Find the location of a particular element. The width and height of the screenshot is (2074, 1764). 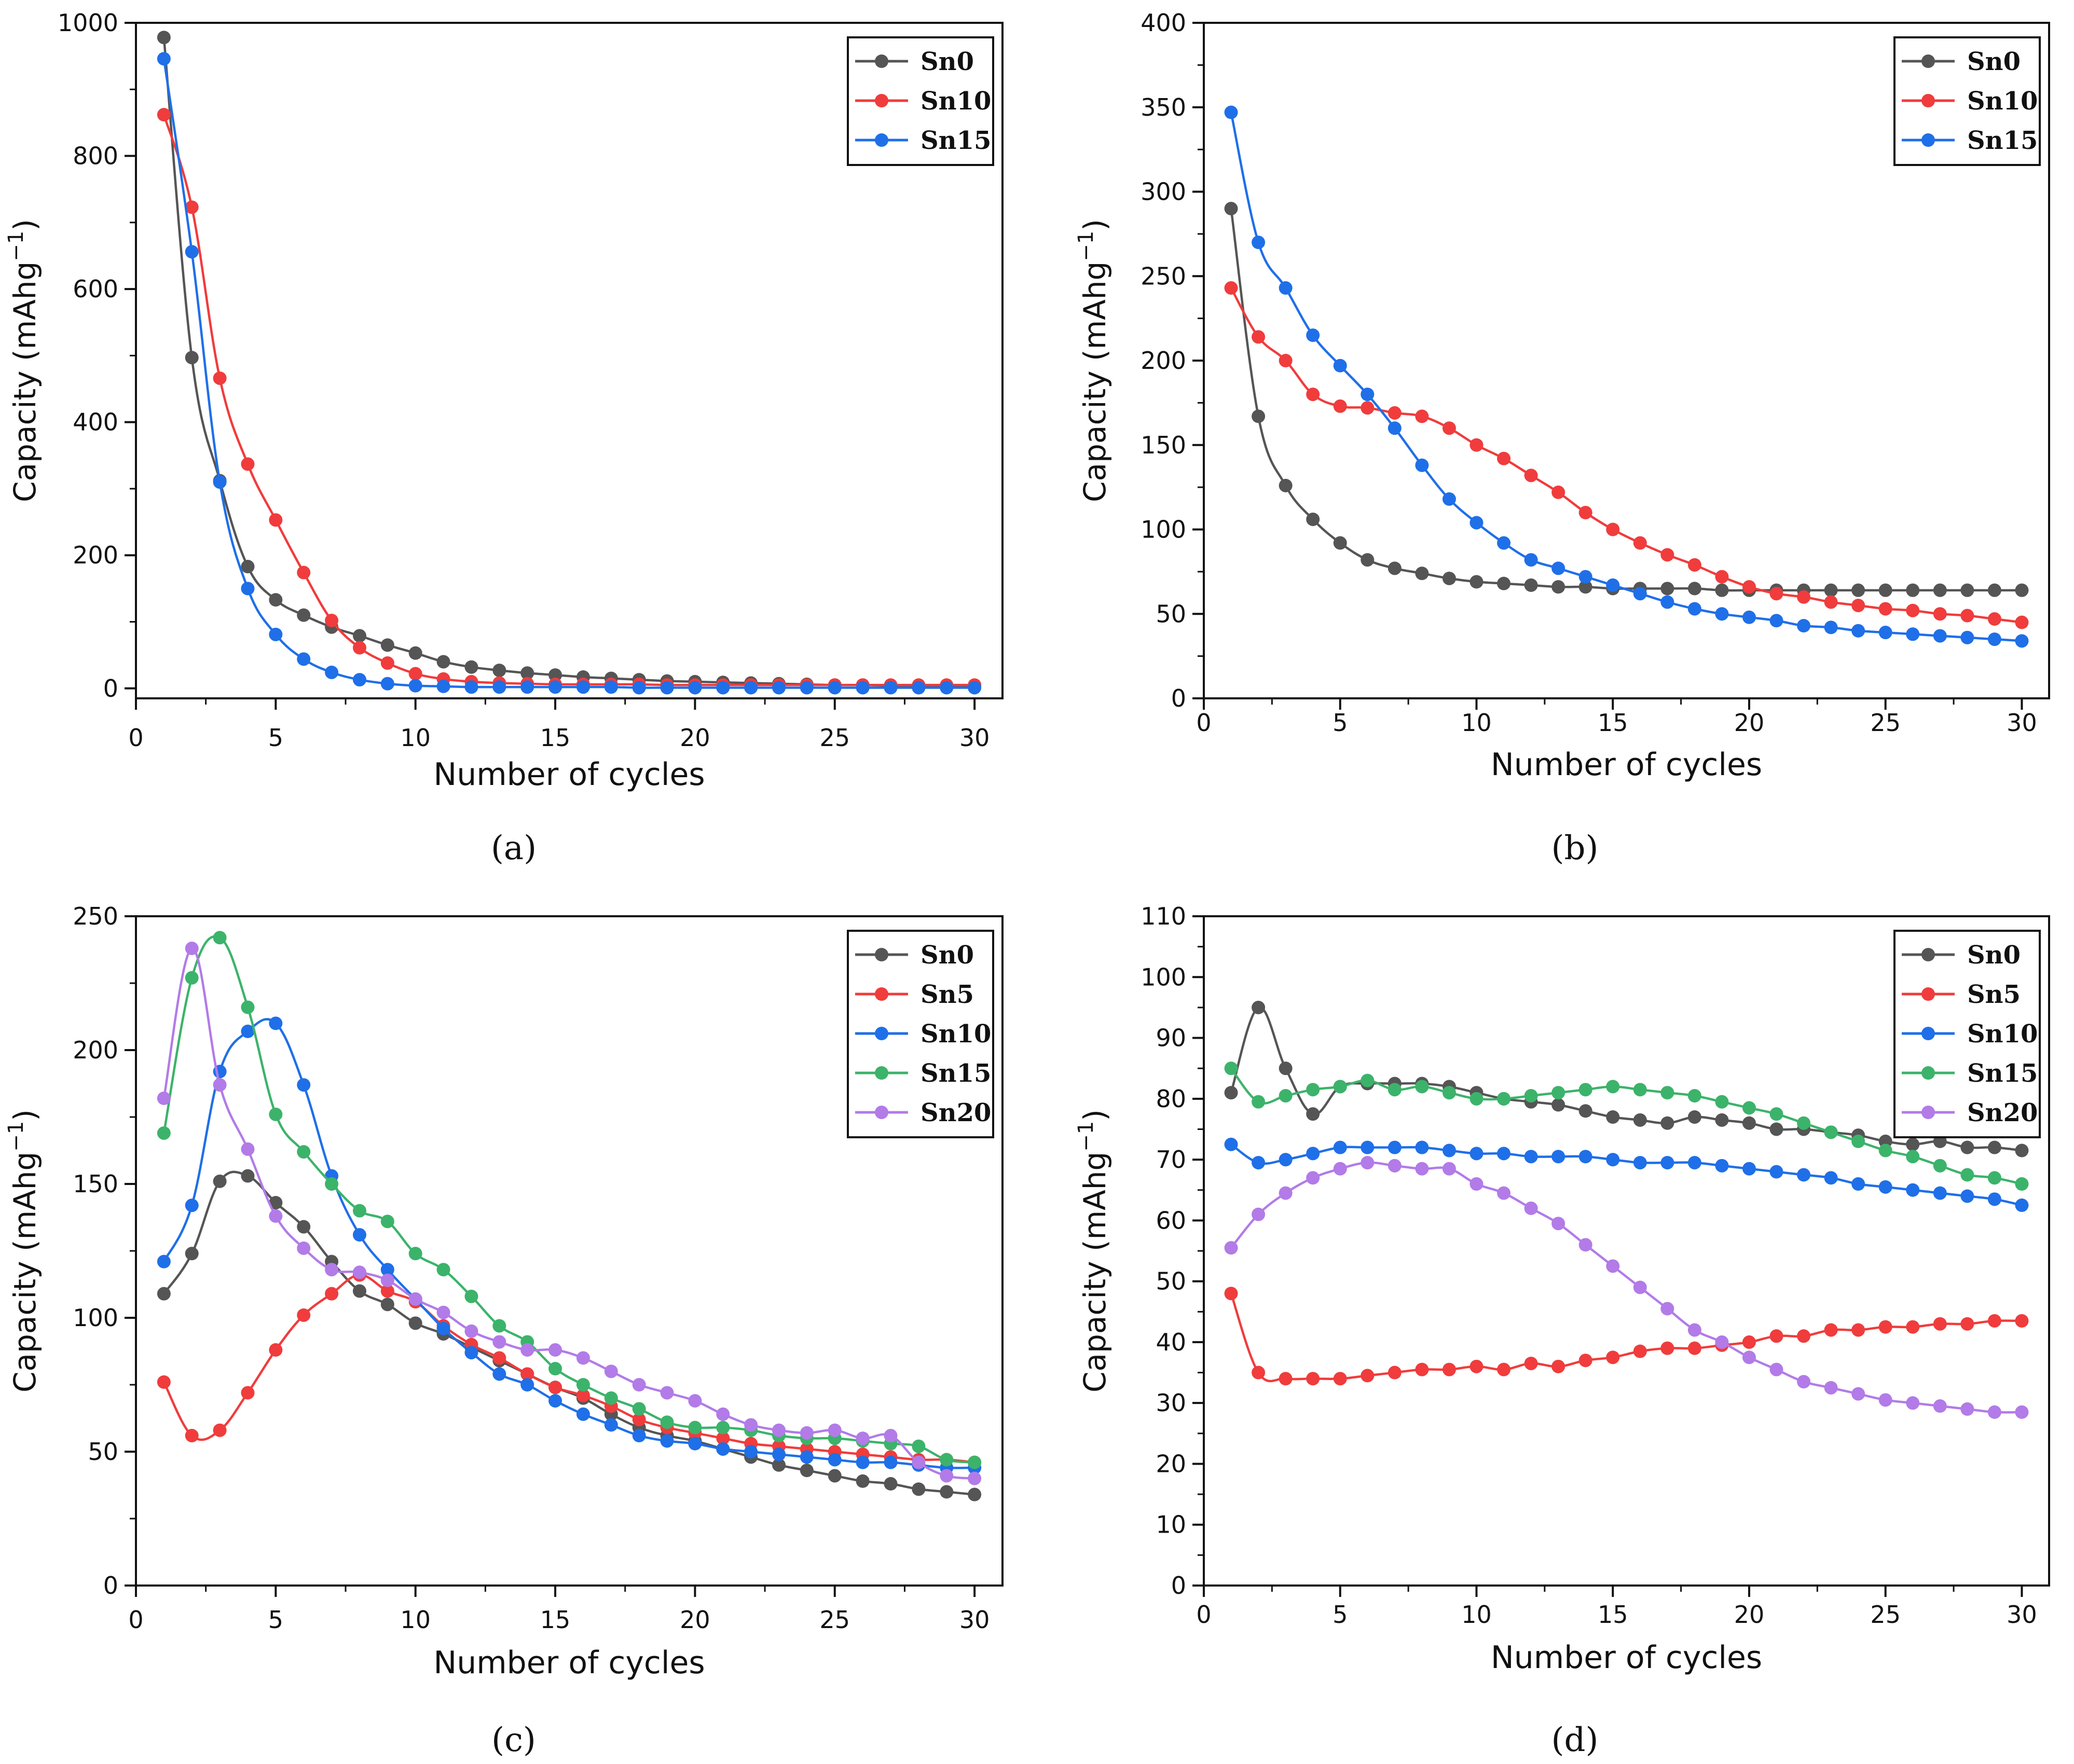

y-axis-label: Capacity (mAhg−1) is located at coordinates (1093, 1251).